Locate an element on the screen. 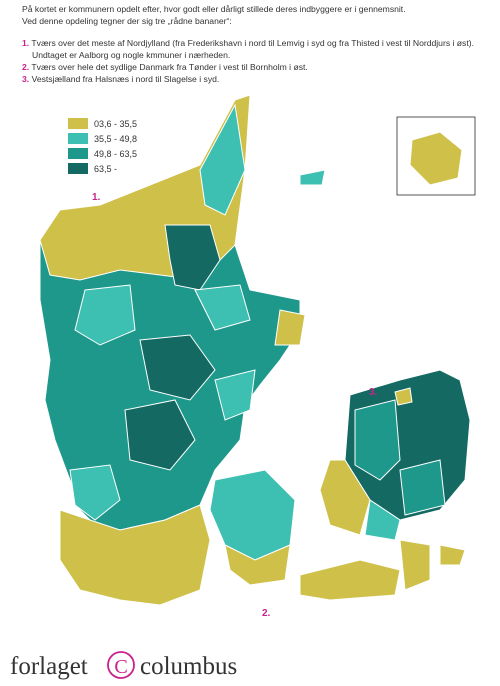 This screenshot has width=500, height=686. logo-text: columbus is located at coordinates (188, 666).